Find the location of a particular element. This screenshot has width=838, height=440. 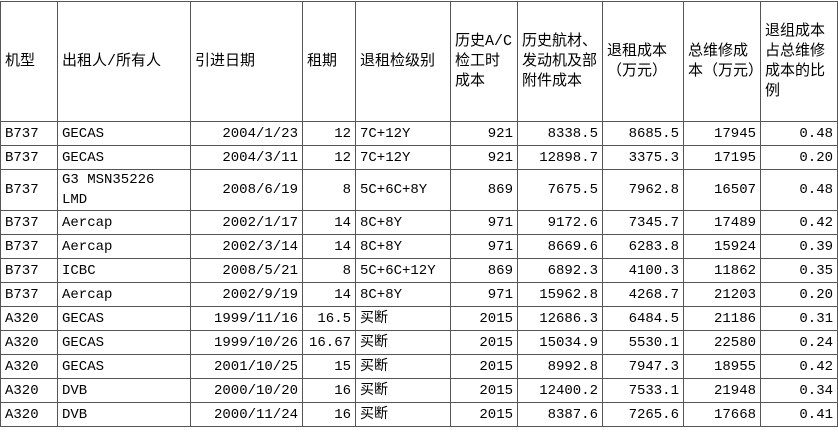

table-cell: 0.41 is located at coordinates (799, 414).